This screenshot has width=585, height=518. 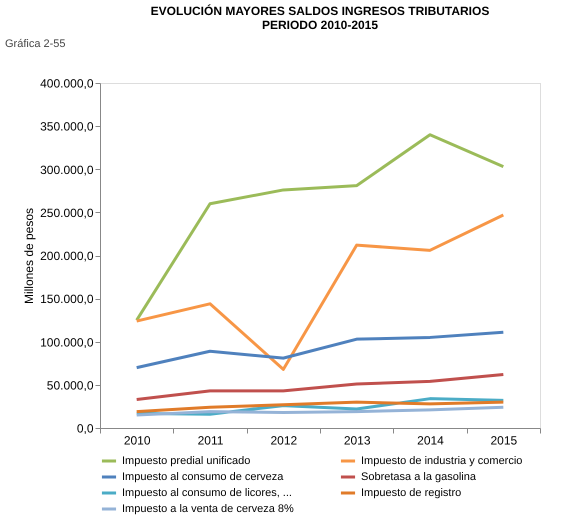 What do you see at coordinates (67, 256) in the screenshot?
I see `y-tick-label: 200.000,0` at bounding box center [67, 256].